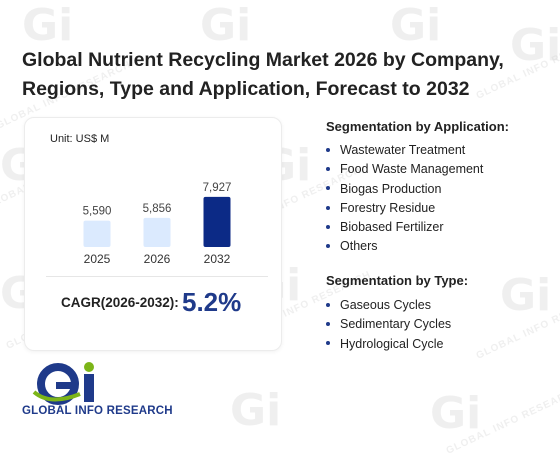 The image size is (560, 457). I want to click on category-tick-label: 2025, so click(97, 259).